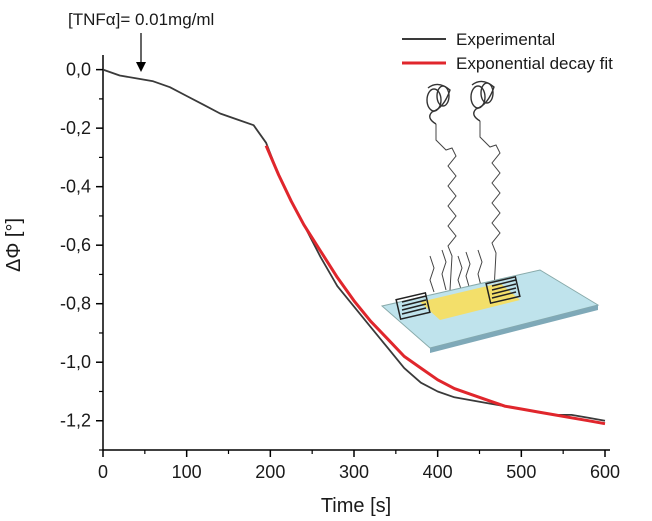  What do you see at coordinates (141, 67) in the screenshot?
I see `annotation-arrowhead` at bounding box center [141, 67].